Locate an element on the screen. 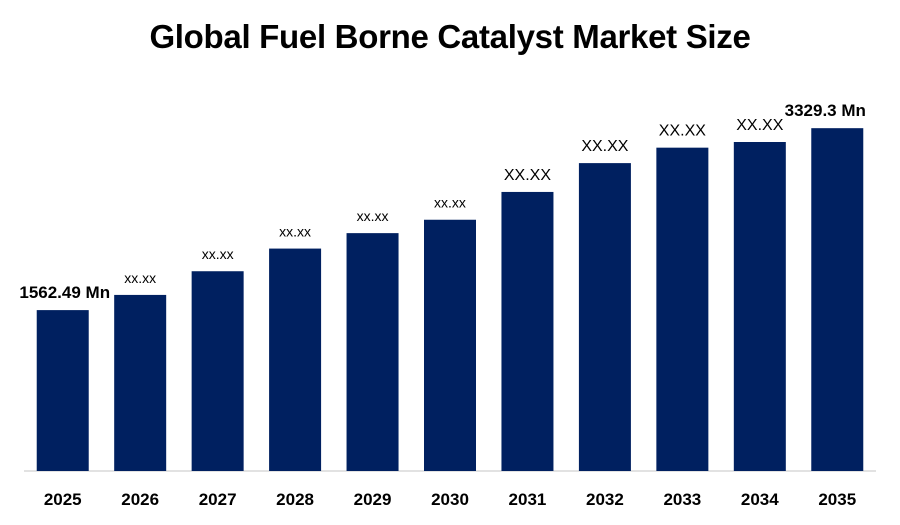 This screenshot has width=900, height=525. bar-2033 is located at coordinates (682, 309).